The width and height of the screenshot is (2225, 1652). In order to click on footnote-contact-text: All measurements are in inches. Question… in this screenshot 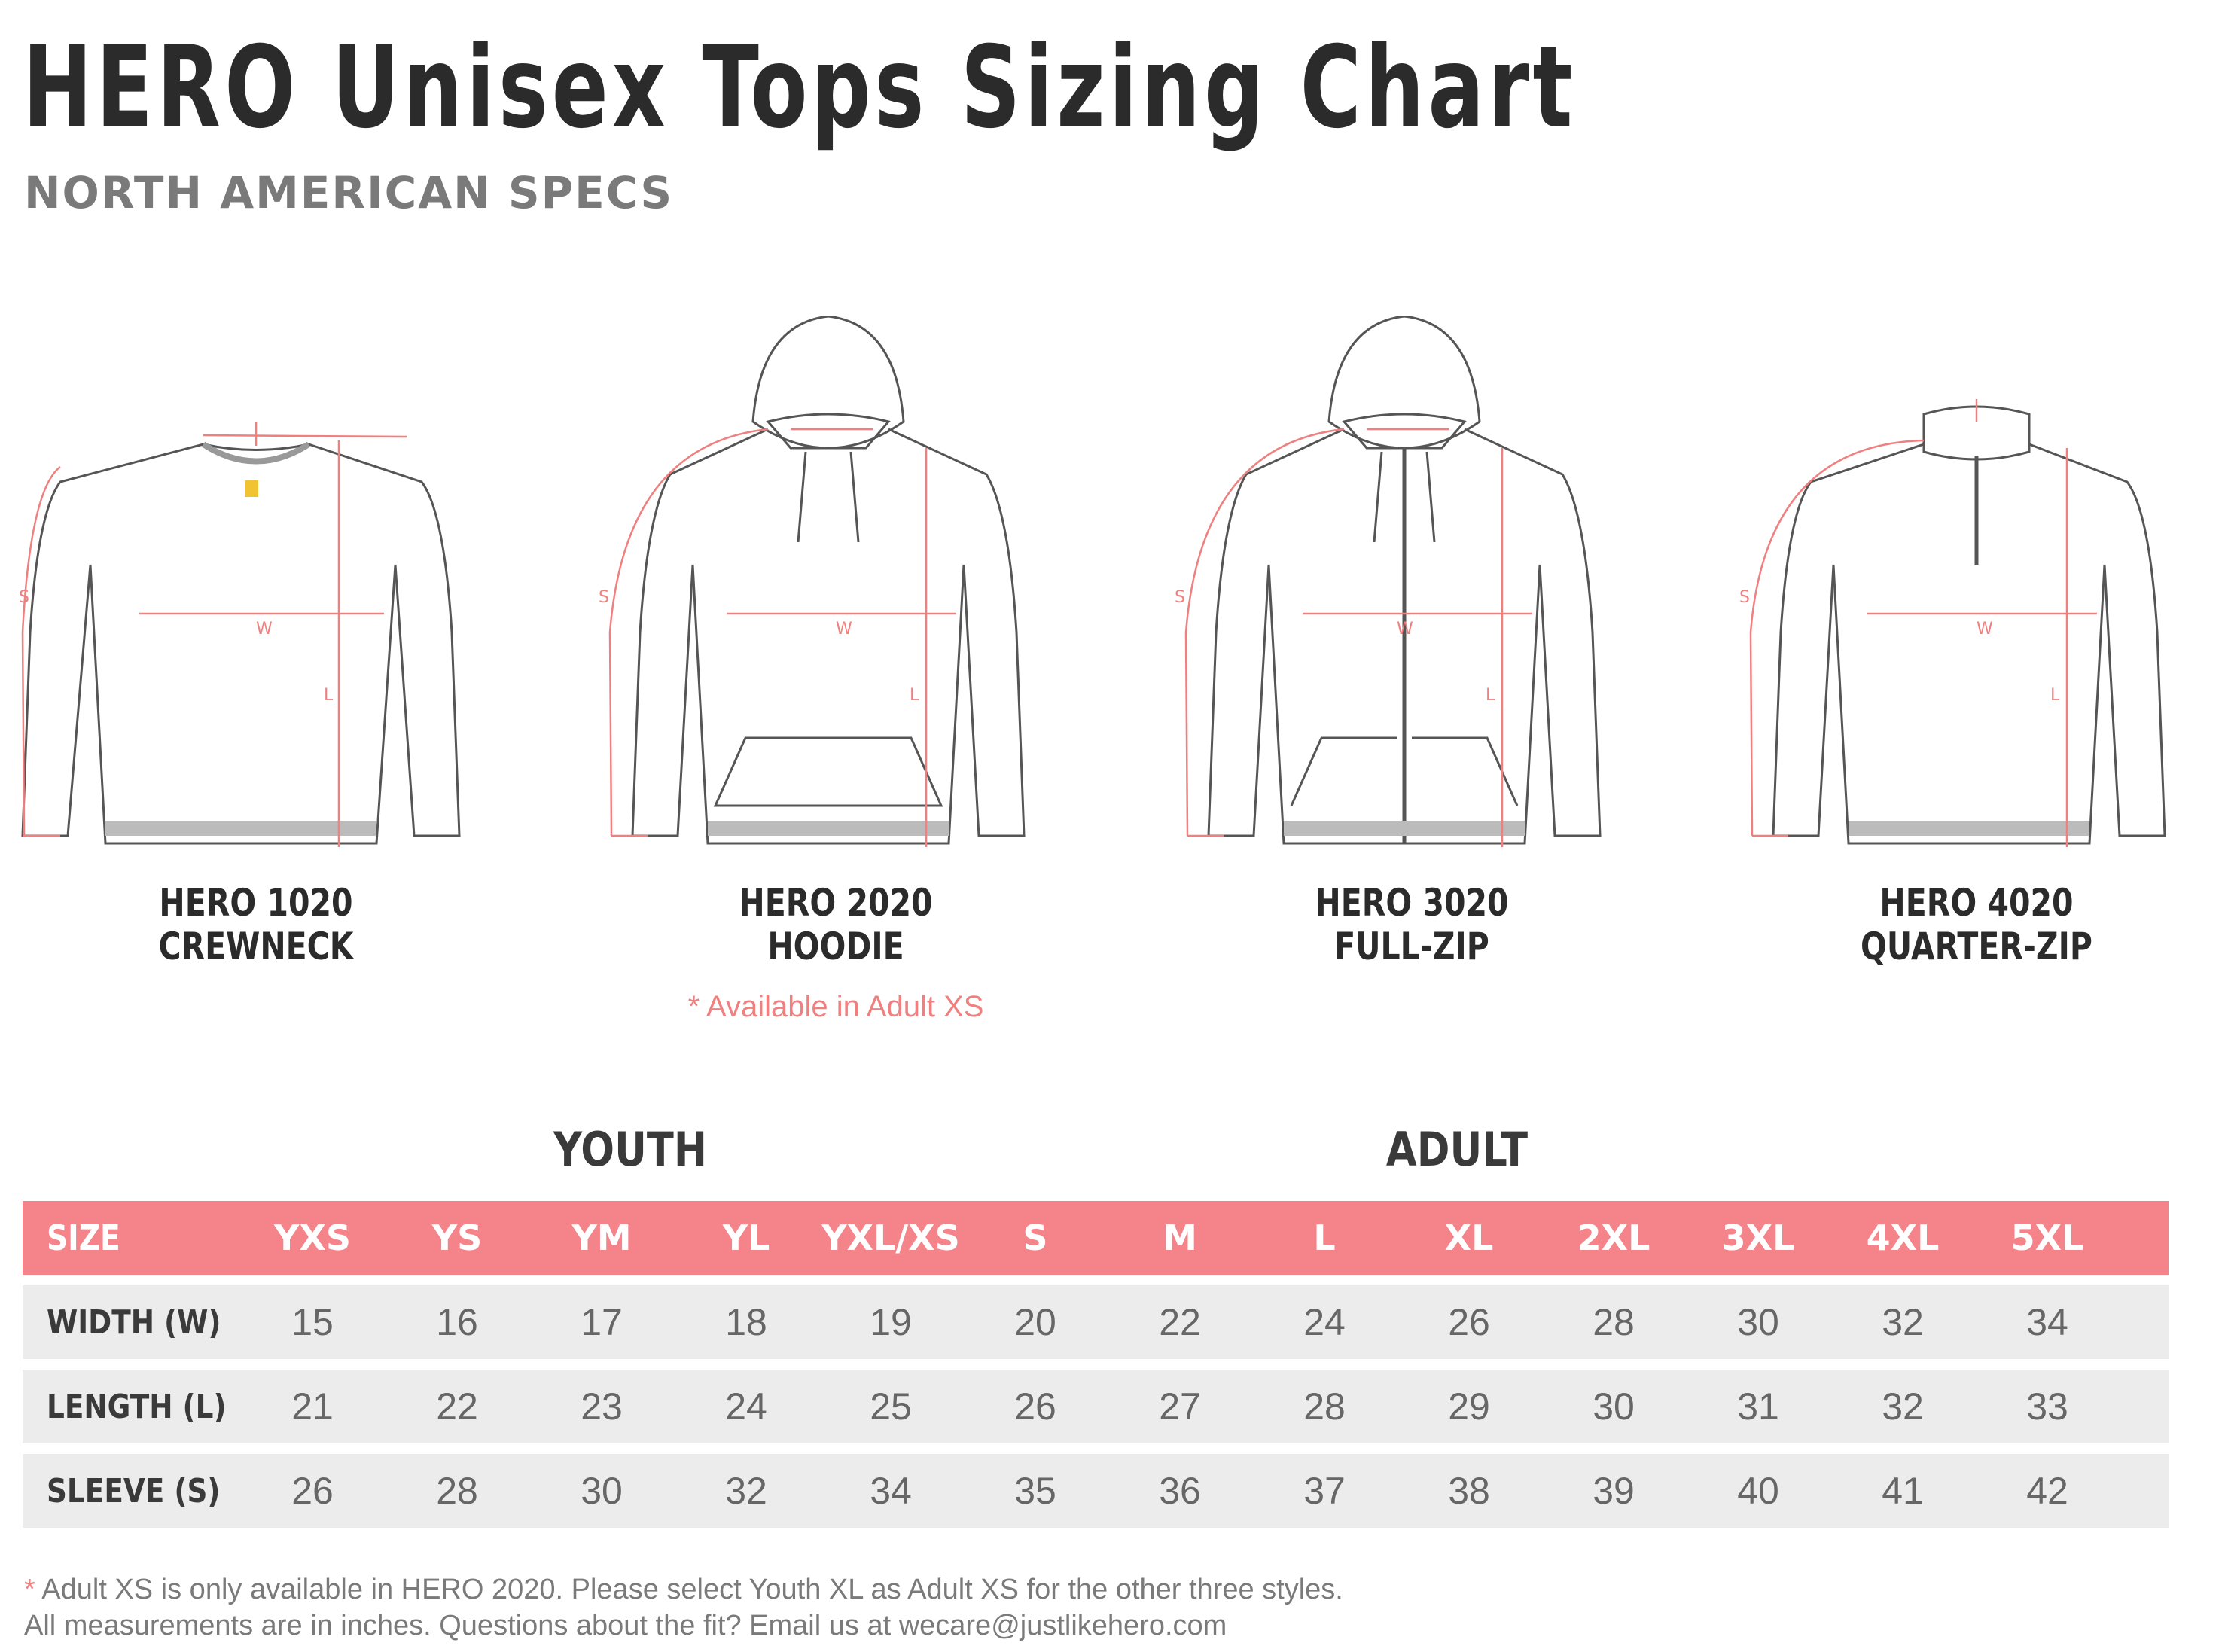, I will do `click(625, 1625)`.